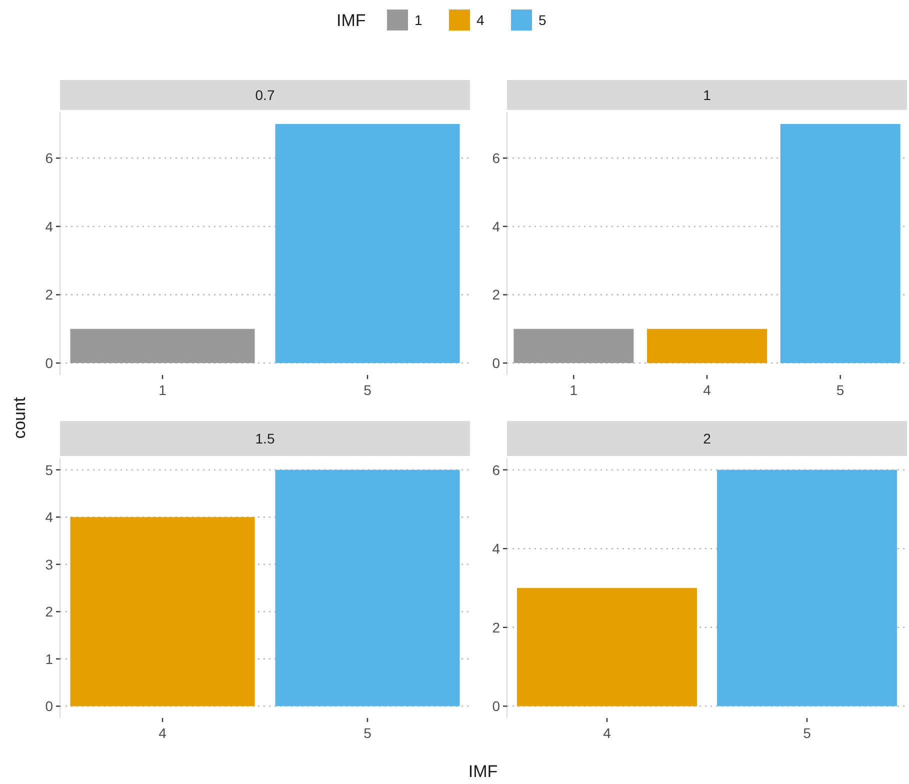 The height and width of the screenshot is (784, 909). What do you see at coordinates (480, 20) in the screenshot?
I see `legend-label: 4` at bounding box center [480, 20].